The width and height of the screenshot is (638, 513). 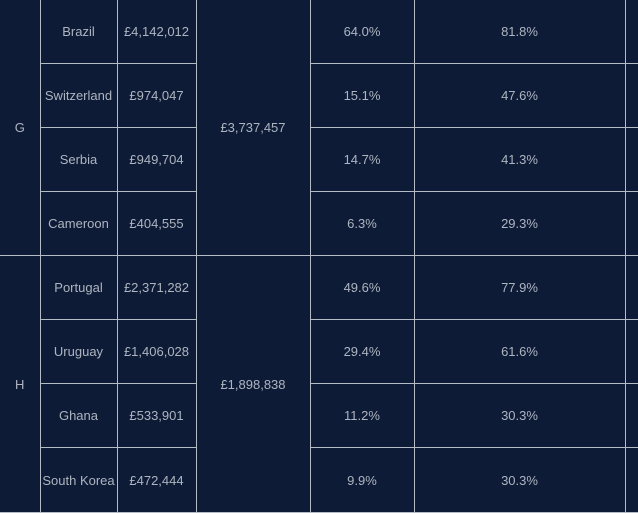 What do you see at coordinates (78, 95) in the screenshot?
I see `team-name: Switzerland` at bounding box center [78, 95].